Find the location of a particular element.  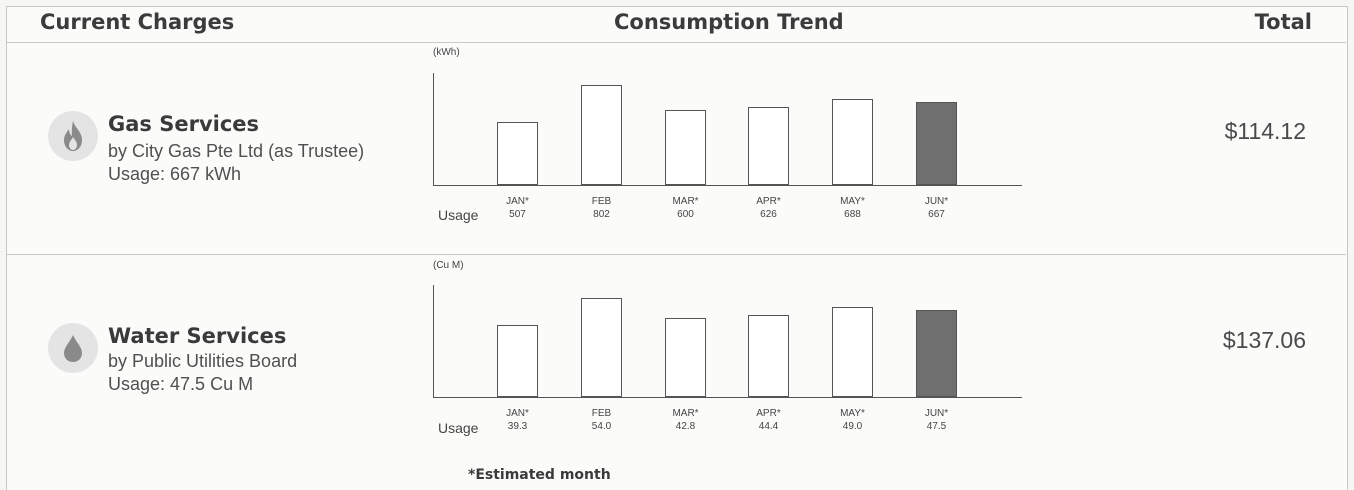

gas-bar-apr is located at coordinates (768, 146).